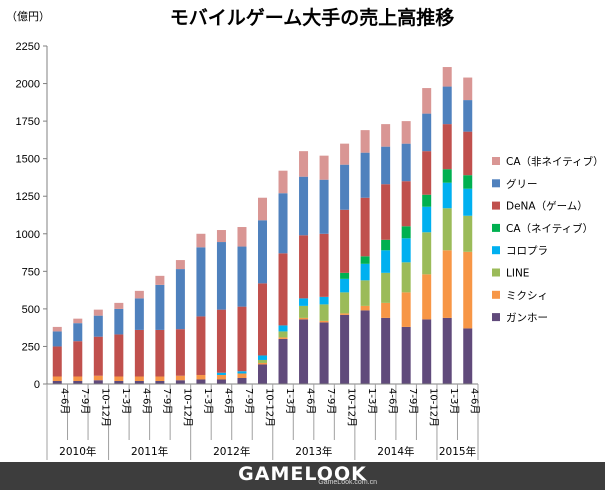 Image resolution: width=605 pixels, height=490 pixels. What do you see at coordinates (522, 183) in the screenshot?
I see `legend-label: グリー` at bounding box center [522, 183].